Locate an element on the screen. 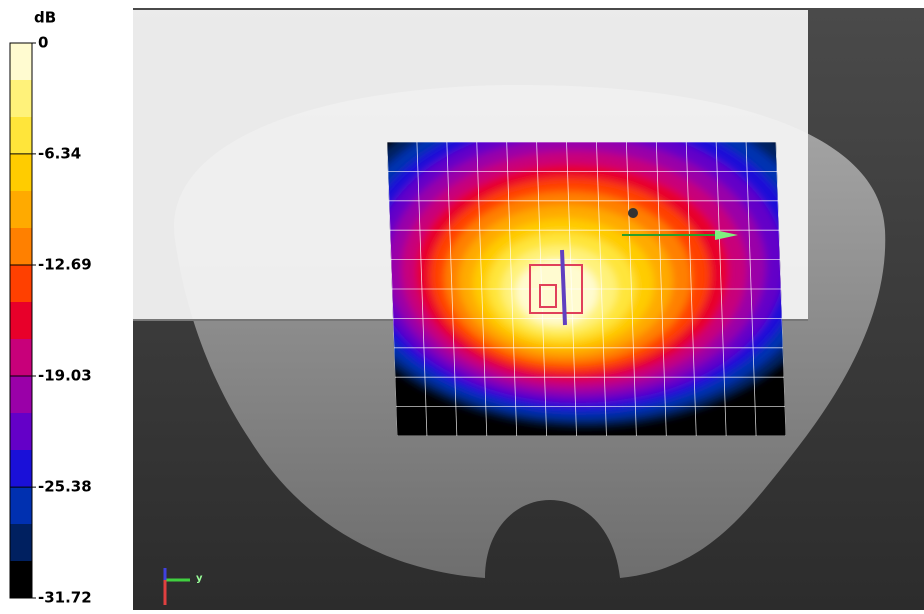 Image resolution: width=924 pixels, height=614 pixels. colorbar: dB 0 -6.34 -12.69 -19.03 -25.38 -31.72 is located at coordinates (50, 308).